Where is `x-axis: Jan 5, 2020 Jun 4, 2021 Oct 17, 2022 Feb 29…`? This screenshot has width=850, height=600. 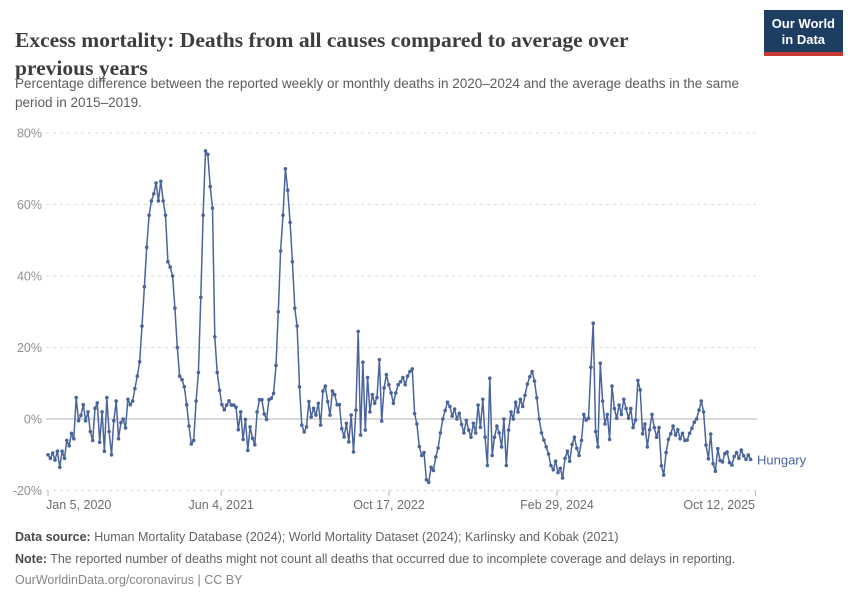 x-axis: Jan 5, 2020 Jun 4, 2021 Oct 17, 2022 Feb 29… is located at coordinates (401, 501).